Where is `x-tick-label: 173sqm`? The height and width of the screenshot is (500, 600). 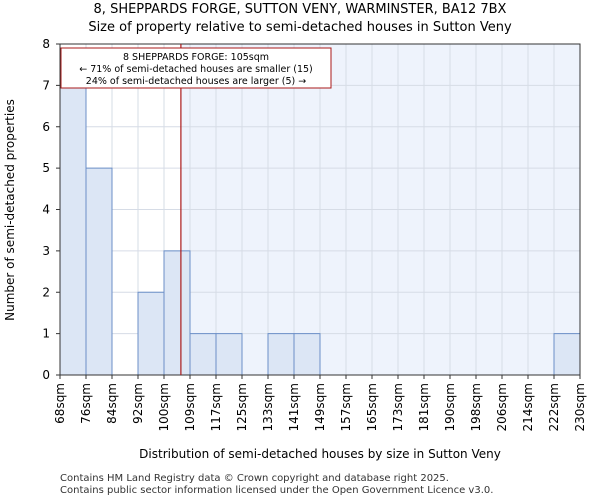 x-tick-label: 173sqm is located at coordinates (398, 407).